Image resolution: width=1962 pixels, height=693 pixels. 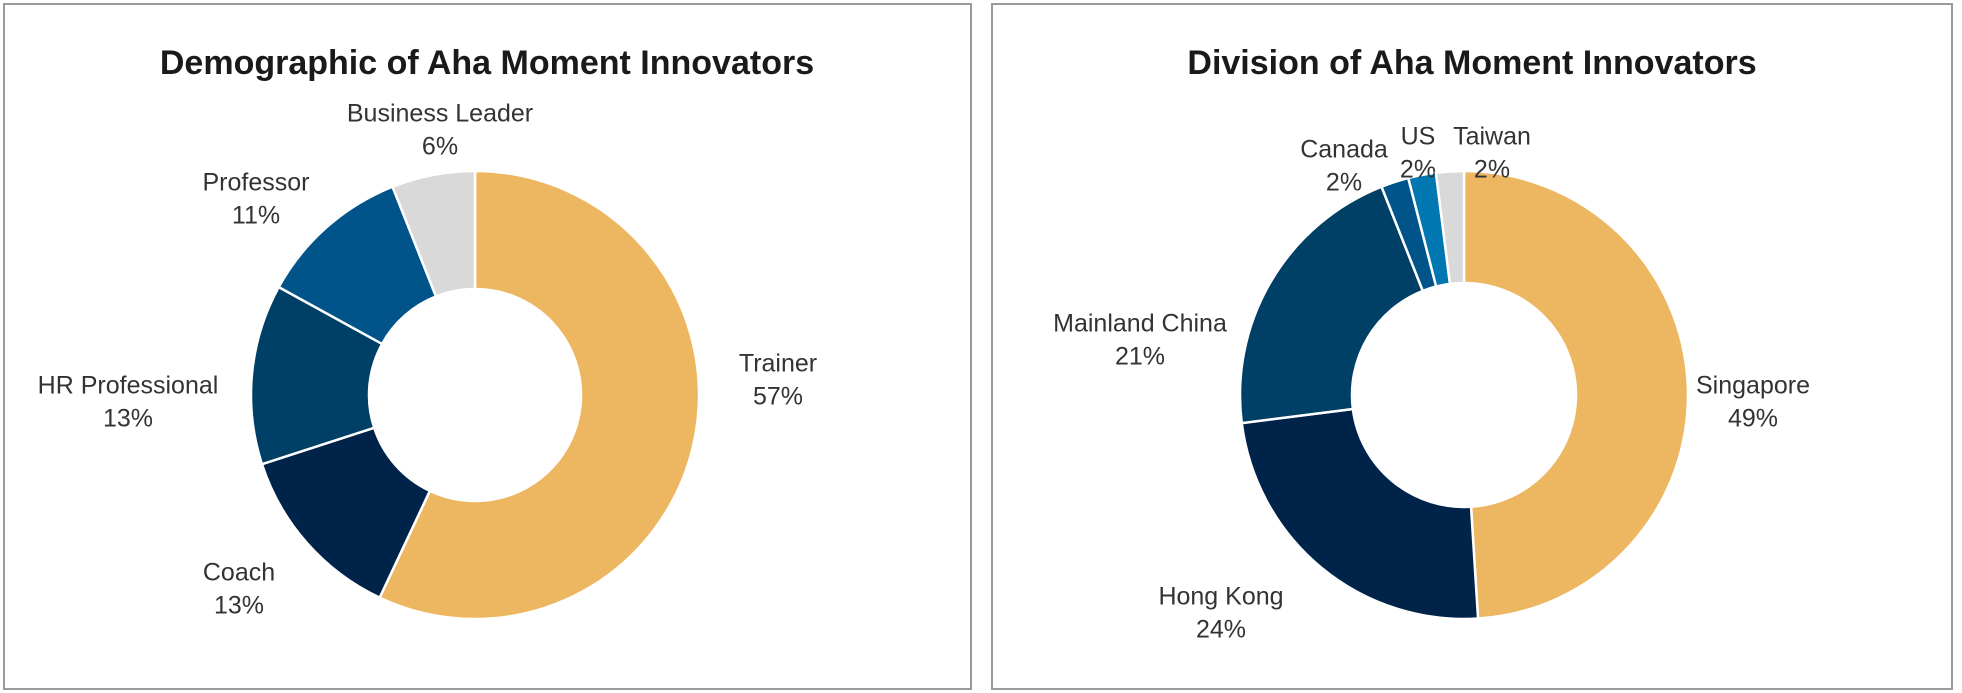 I want to click on slice-label: HR Professional, so click(x=128, y=386).